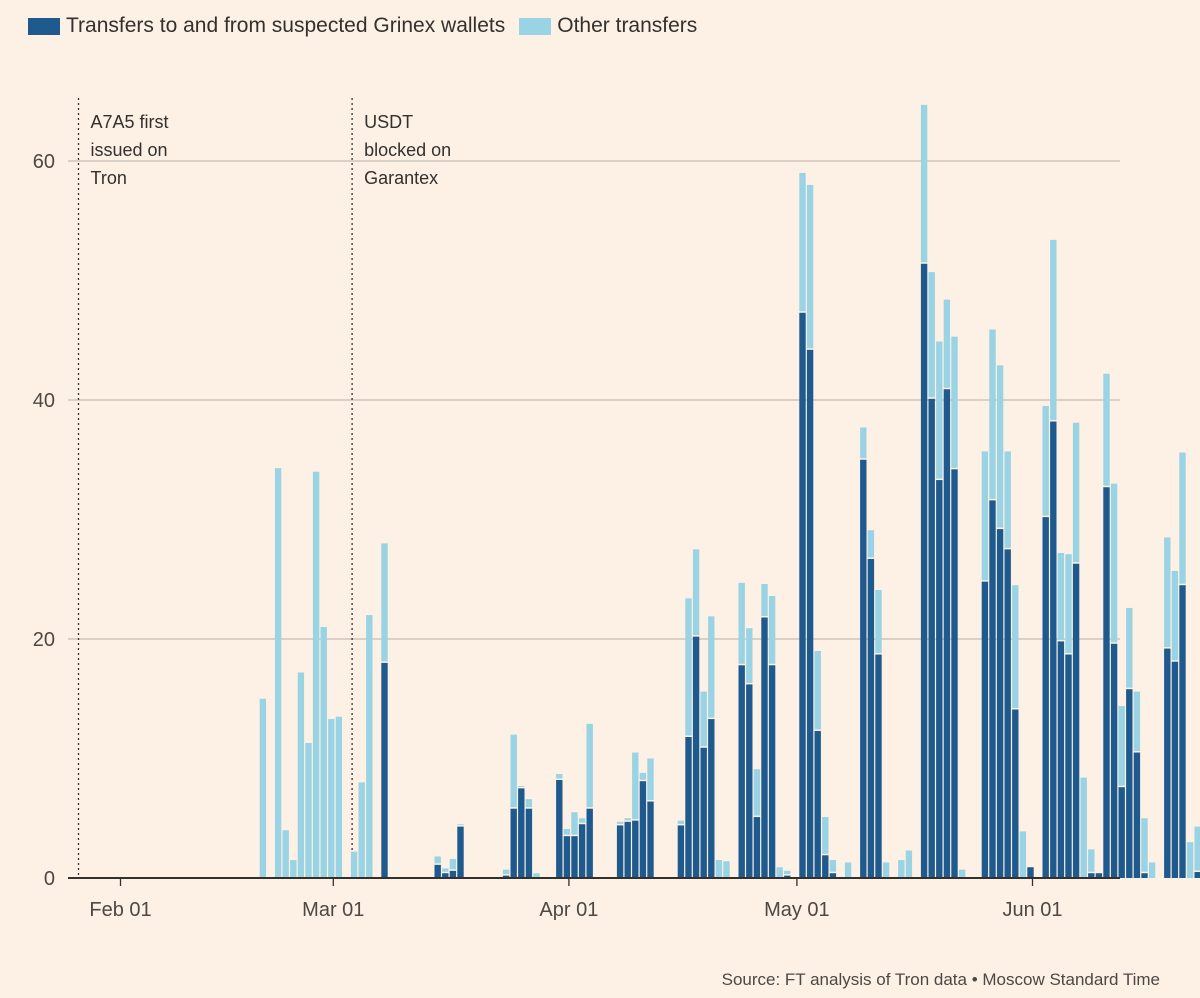 This screenshot has width=1200, height=998. What do you see at coordinates (568, 910) in the screenshot?
I see `x-tick-label-2: Apr 01` at bounding box center [568, 910].